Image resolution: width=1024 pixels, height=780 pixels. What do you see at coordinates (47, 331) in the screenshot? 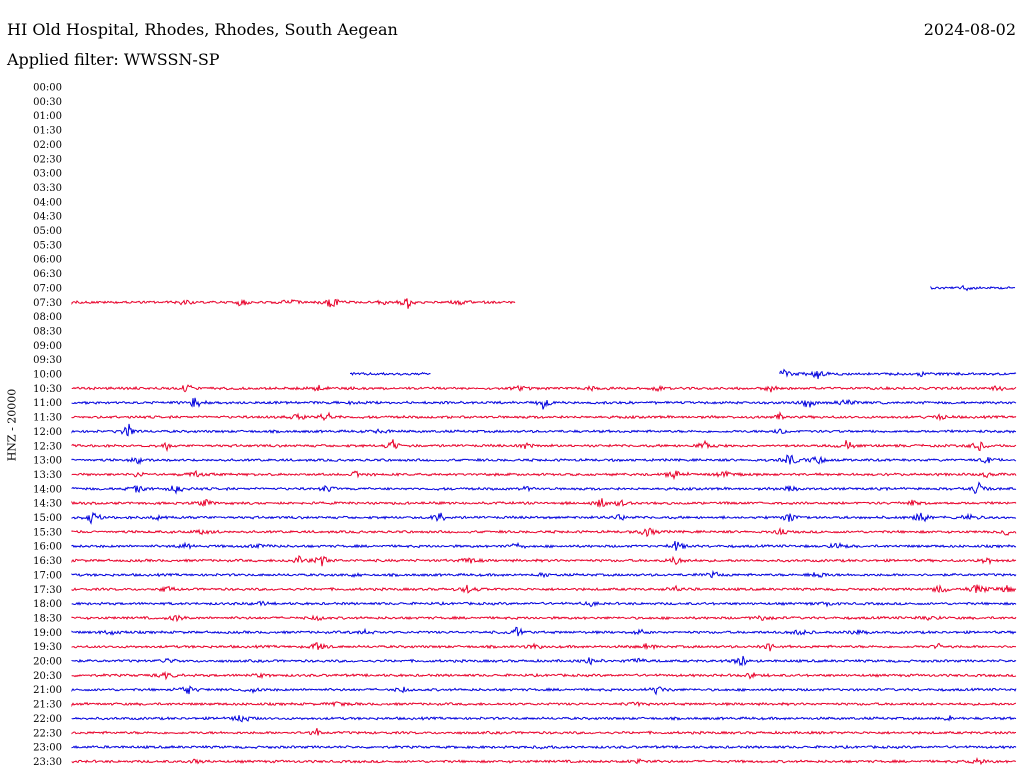
I see `time-tick-label: 08:30` at bounding box center [47, 331].